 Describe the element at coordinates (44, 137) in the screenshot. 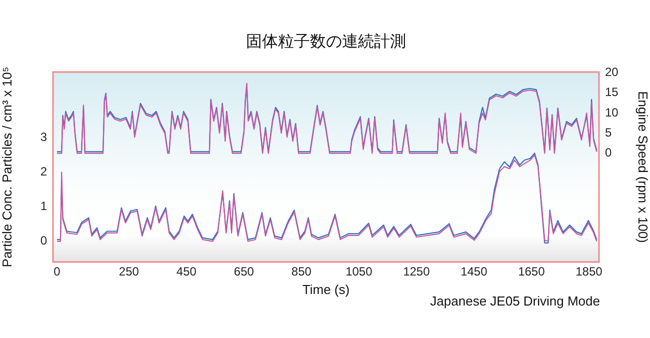

I see `y-tick-label: 3` at that location.